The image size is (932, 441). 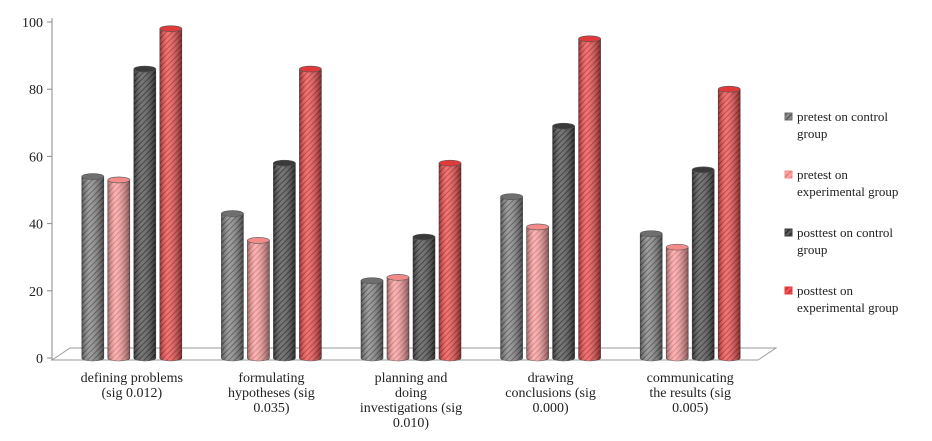 I want to click on y-tick-label: 80, so click(x=36, y=90).